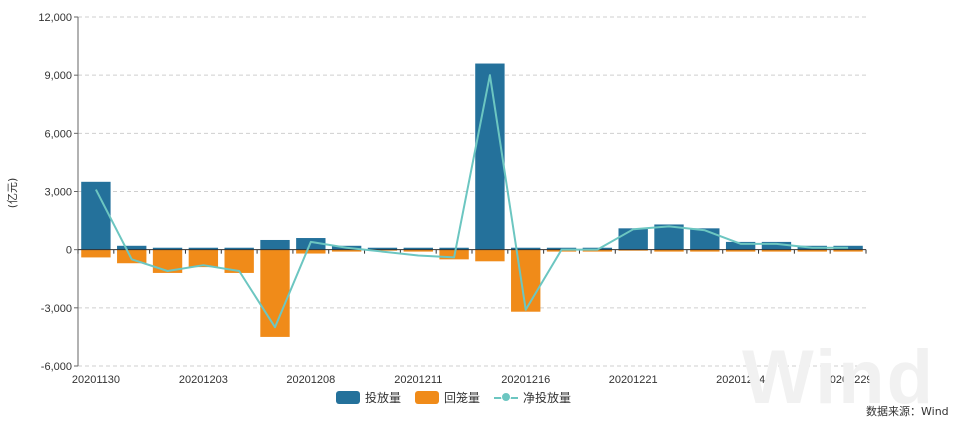  Describe the element at coordinates (418, 380) in the screenshot. I see `x-tick-label: 20201211` at that location.